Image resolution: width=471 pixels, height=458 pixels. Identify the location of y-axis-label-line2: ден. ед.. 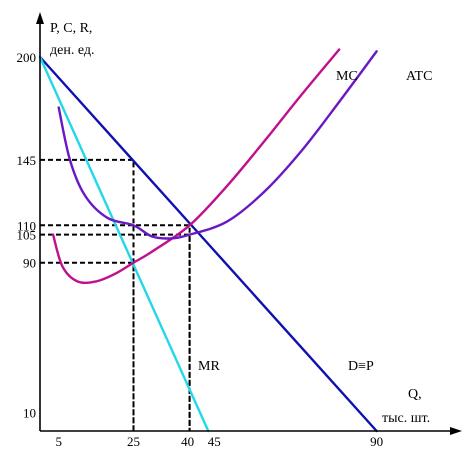
(72, 50).